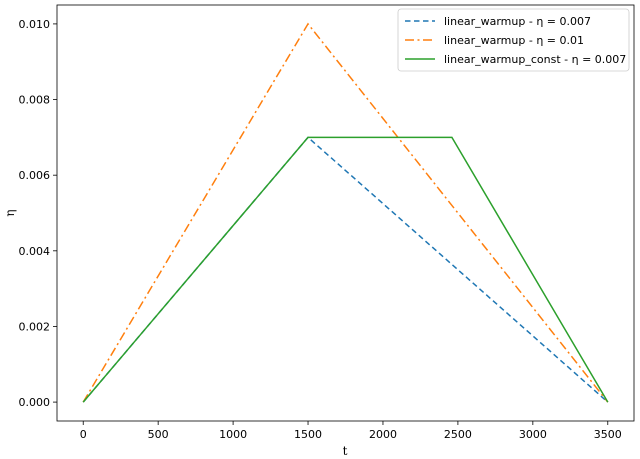 This screenshot has width=640, height=459. What do you see at coordinates (83, 434) in the screenshot?
I see `x-tick-label: 0` at bounding box center [83, 434].